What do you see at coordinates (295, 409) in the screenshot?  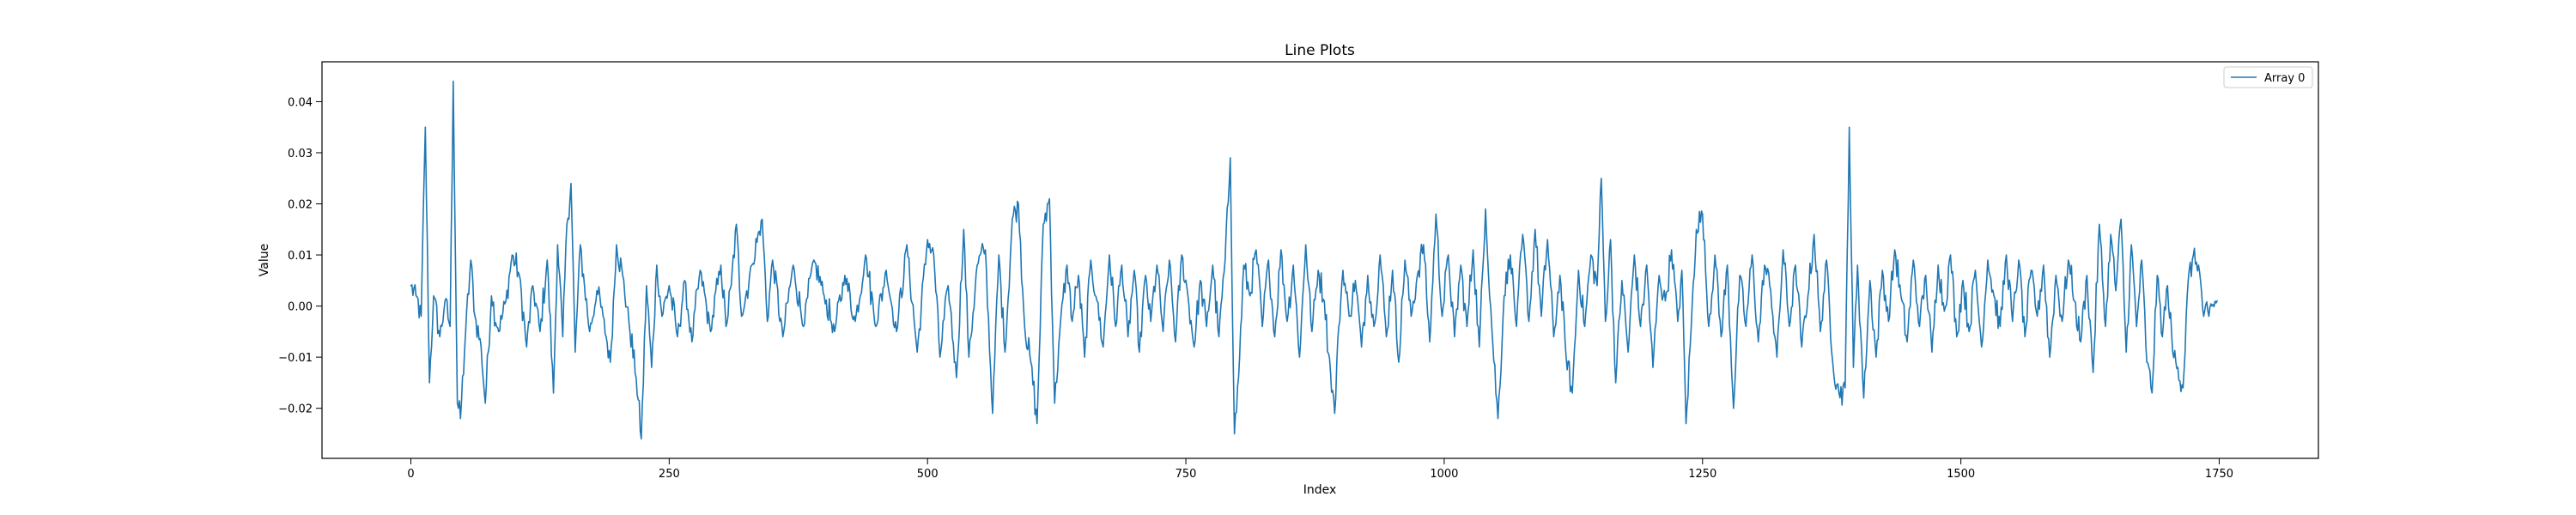 I see `y-tick-label-0: −0.02` at bounding box center [295, 409].